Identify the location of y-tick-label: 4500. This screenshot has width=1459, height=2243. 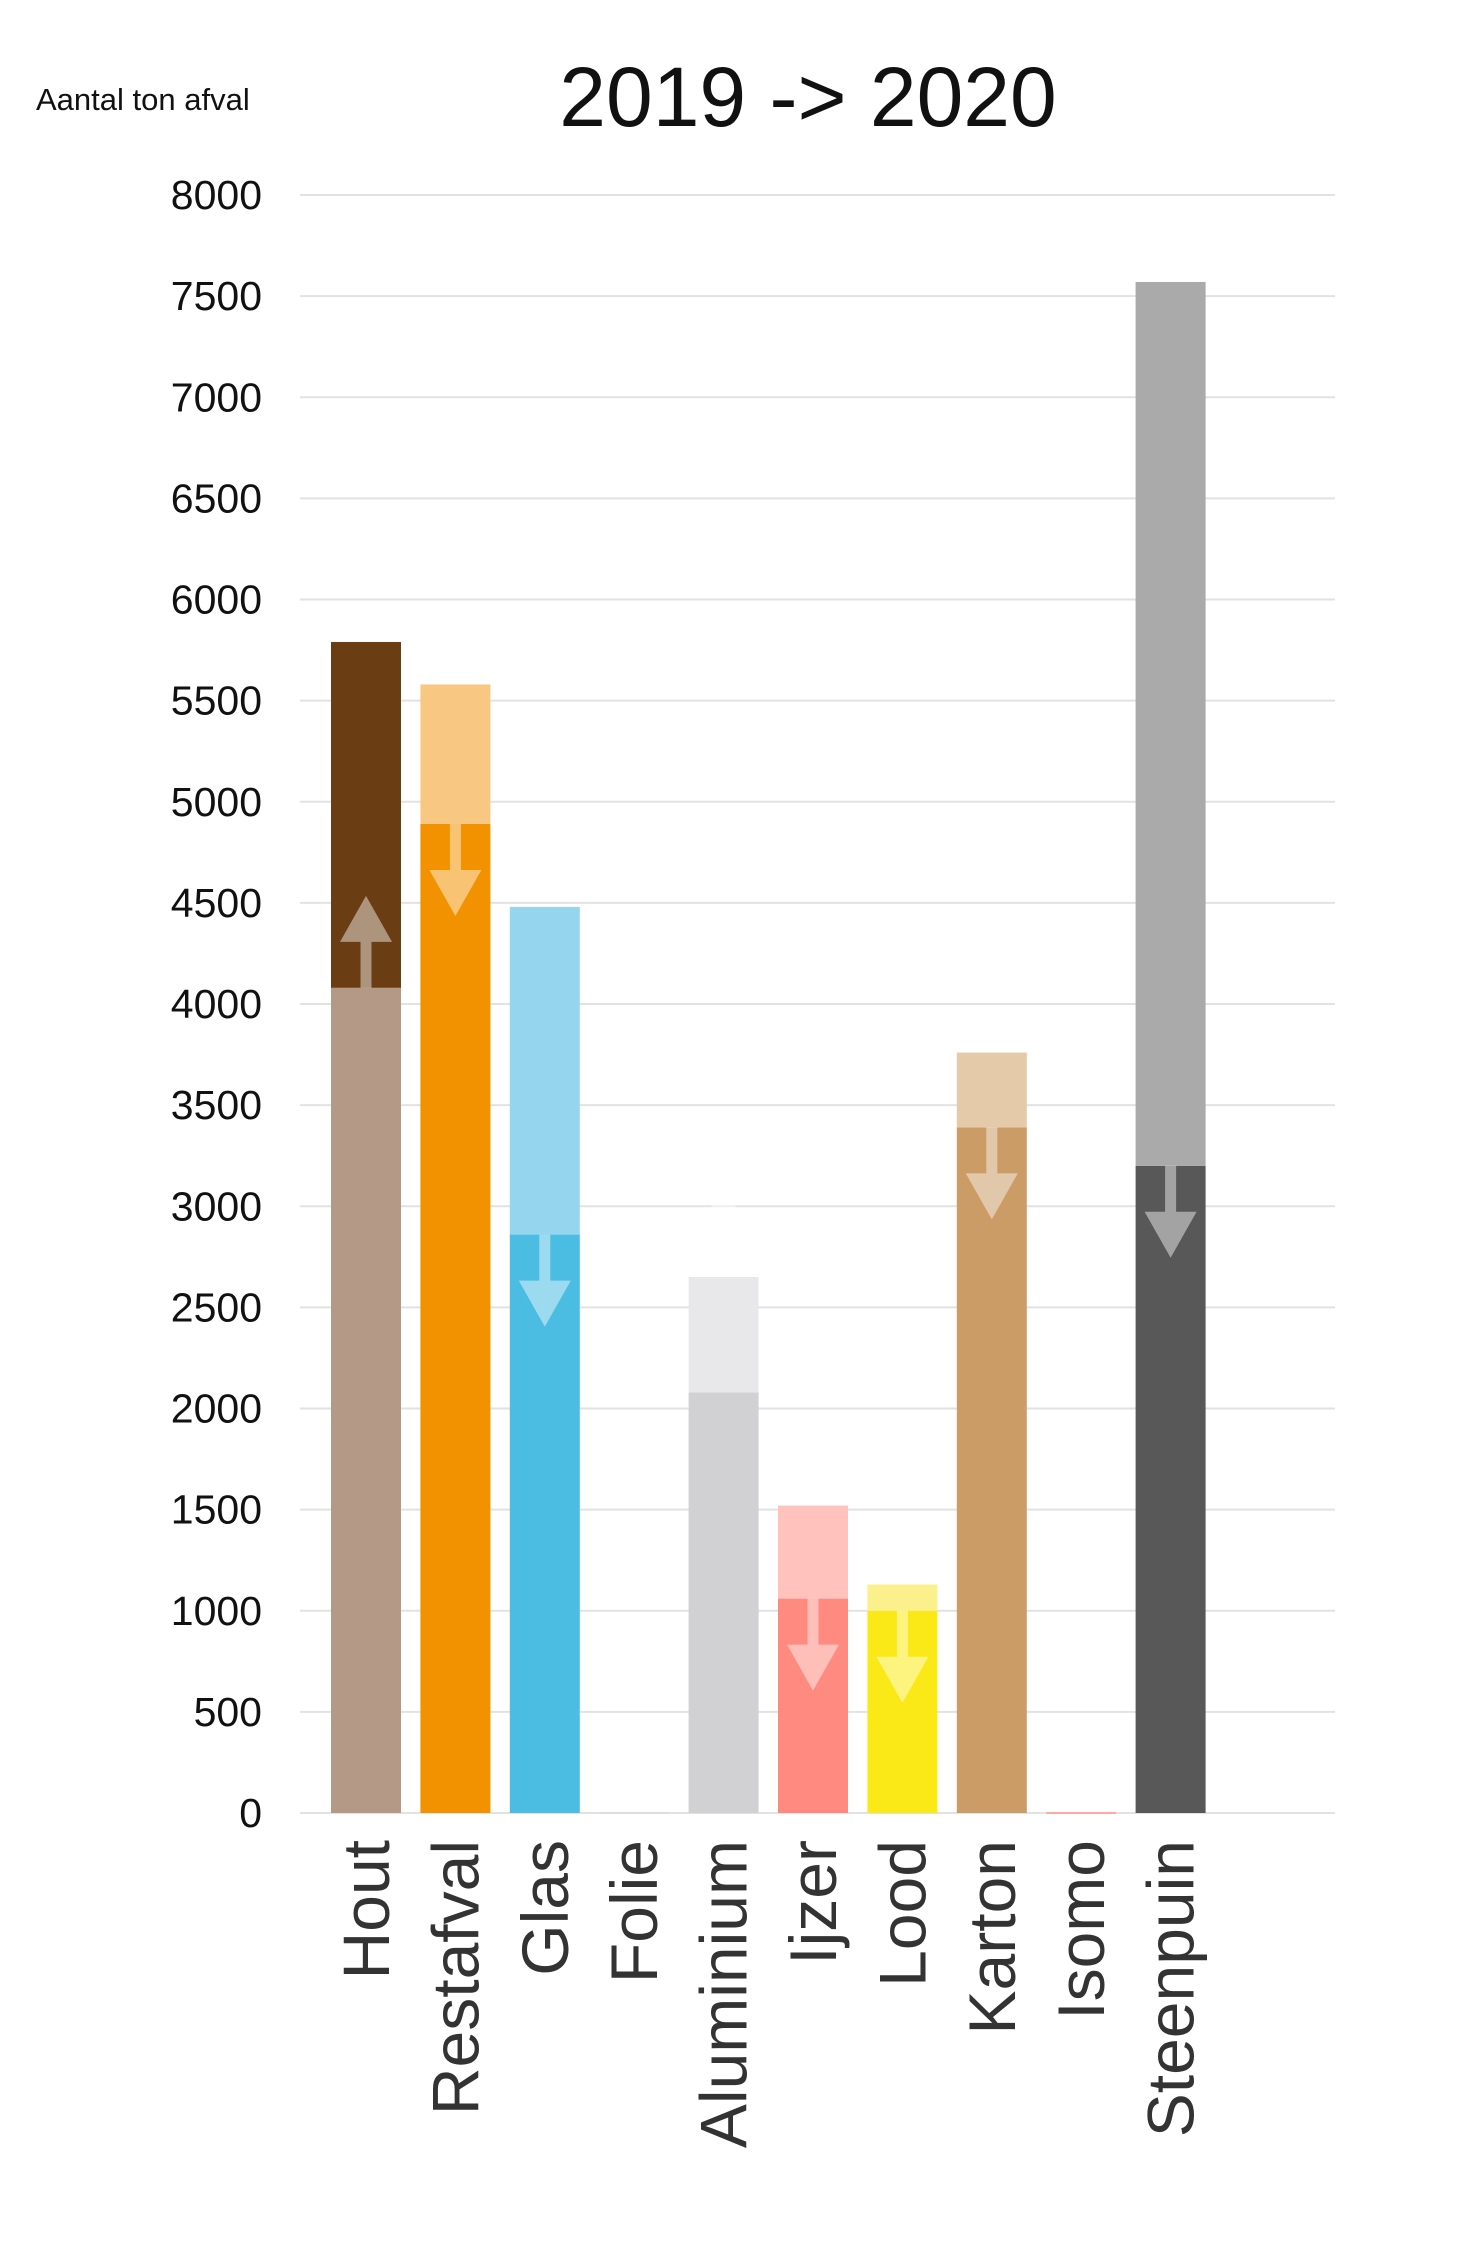
(216, 903).